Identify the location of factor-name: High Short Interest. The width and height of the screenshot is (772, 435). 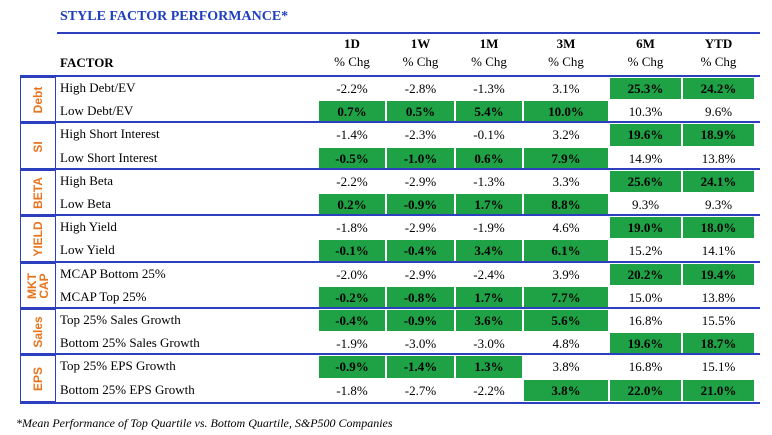
(110, 134).